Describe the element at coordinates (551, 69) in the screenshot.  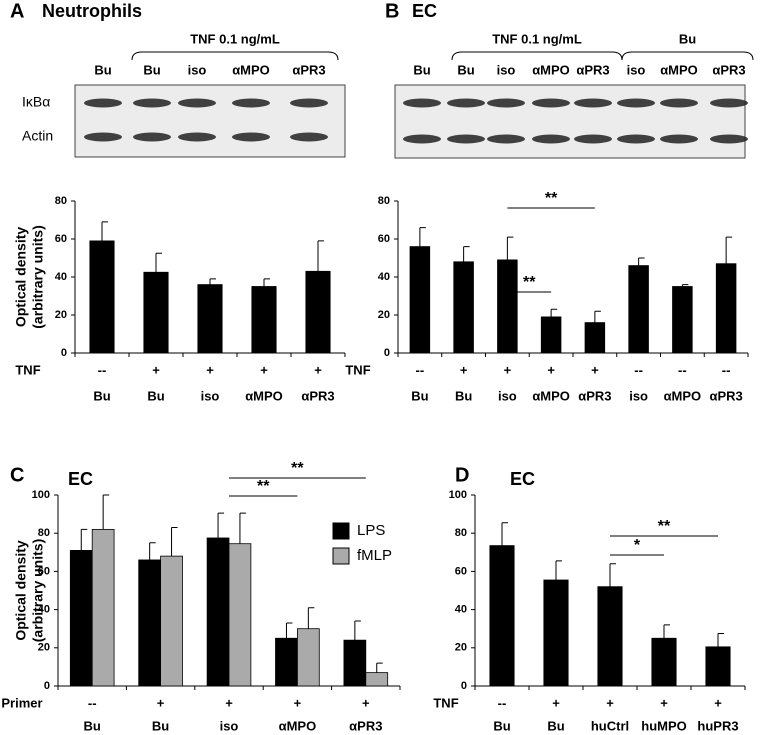
I see `lane-label: αMPO` at that location.